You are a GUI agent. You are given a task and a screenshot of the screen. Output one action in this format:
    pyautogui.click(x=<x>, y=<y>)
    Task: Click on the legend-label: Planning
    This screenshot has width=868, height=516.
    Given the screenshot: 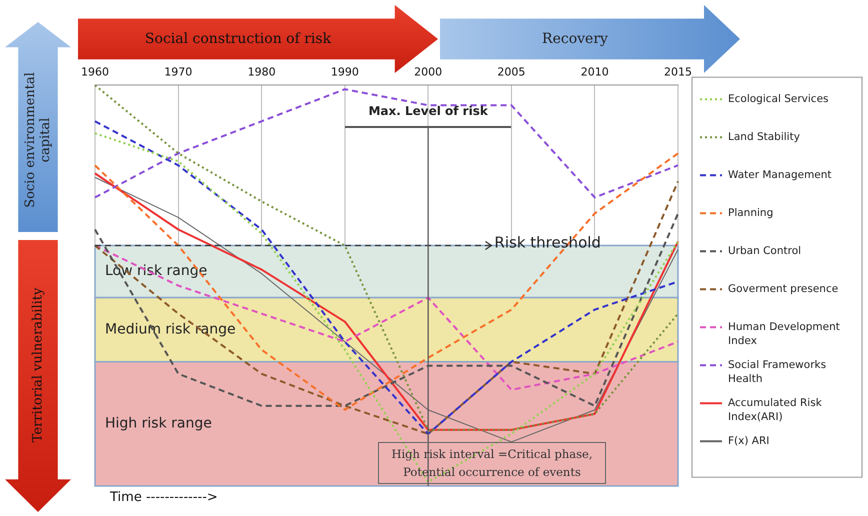 What is the action you would take?
    pyautogui.click(x=751, y=212)
    